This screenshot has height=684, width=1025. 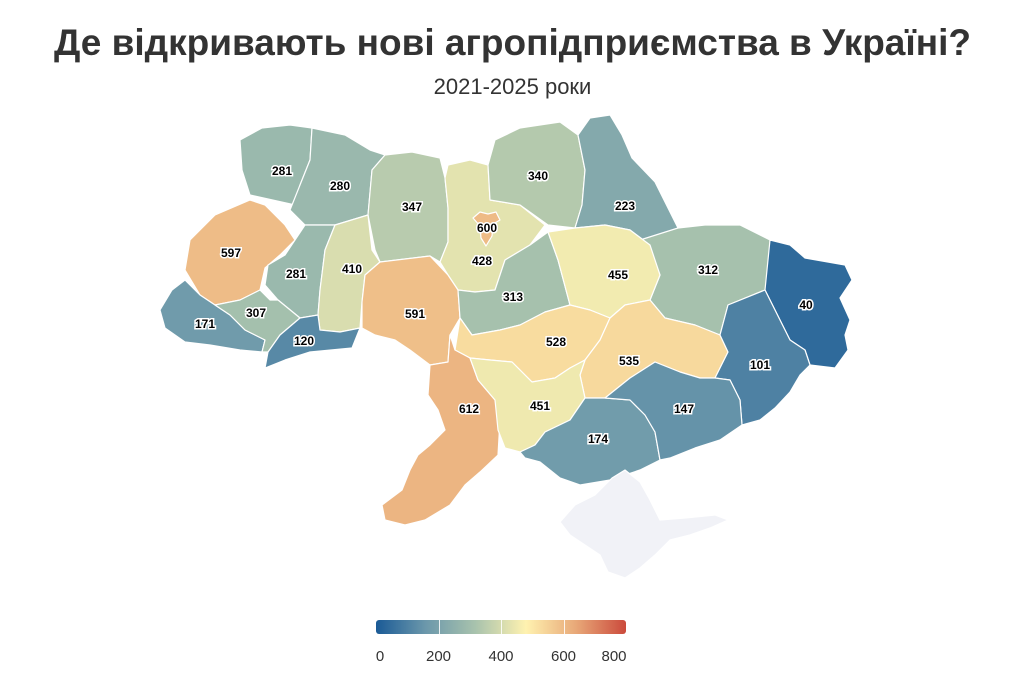 What do you see at coordinates (256, 313) in the screenshot?
I see `region-value-label-ivano-frankivsk: 307` at bounding box center [256, 313].